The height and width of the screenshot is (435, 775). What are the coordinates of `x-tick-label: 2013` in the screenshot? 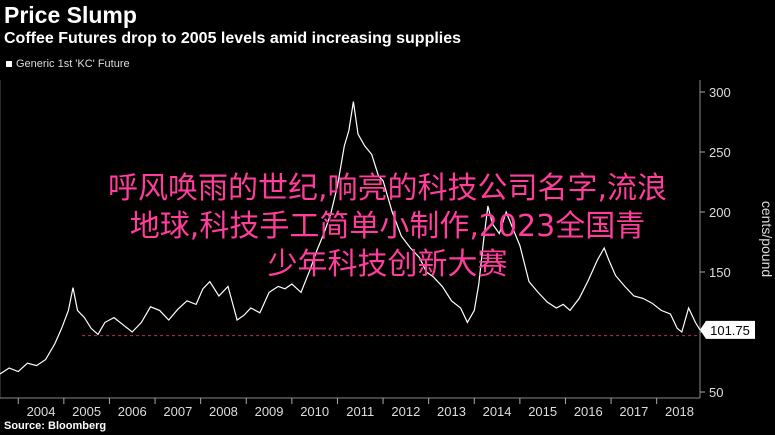 It's located at (451, 411).